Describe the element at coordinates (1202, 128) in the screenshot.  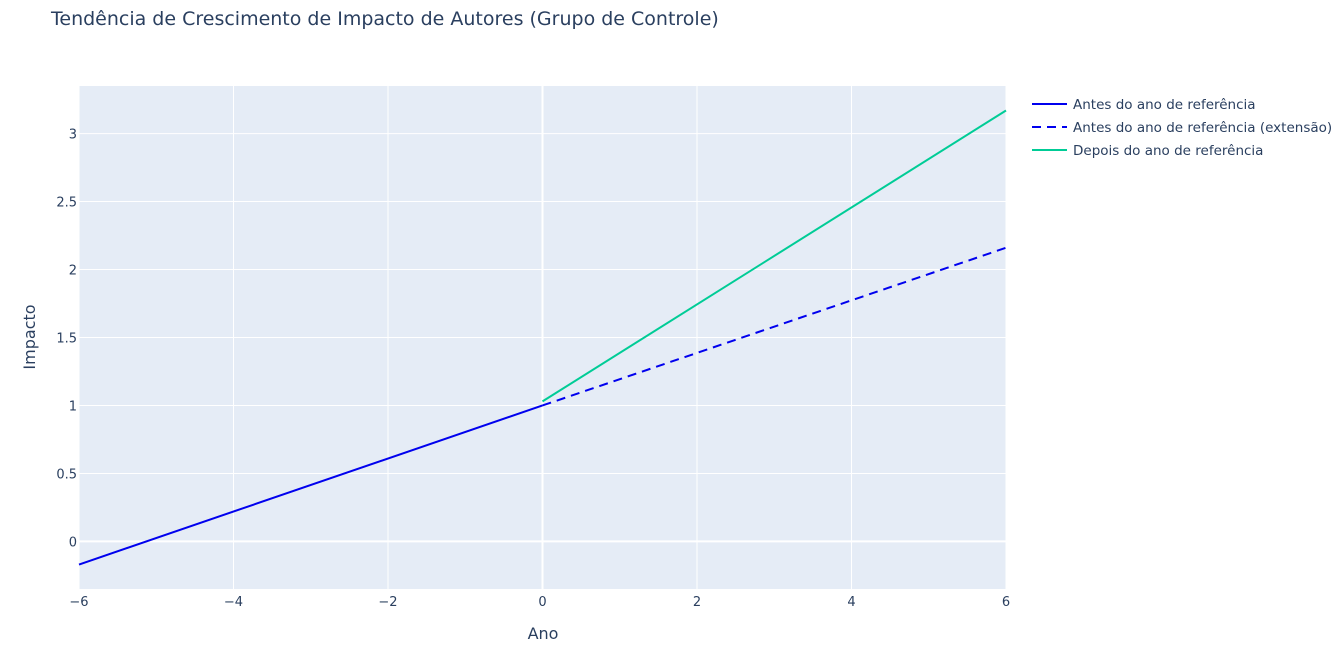
I see `legend-label: Antes do ano de referência (extensão)` at that location.